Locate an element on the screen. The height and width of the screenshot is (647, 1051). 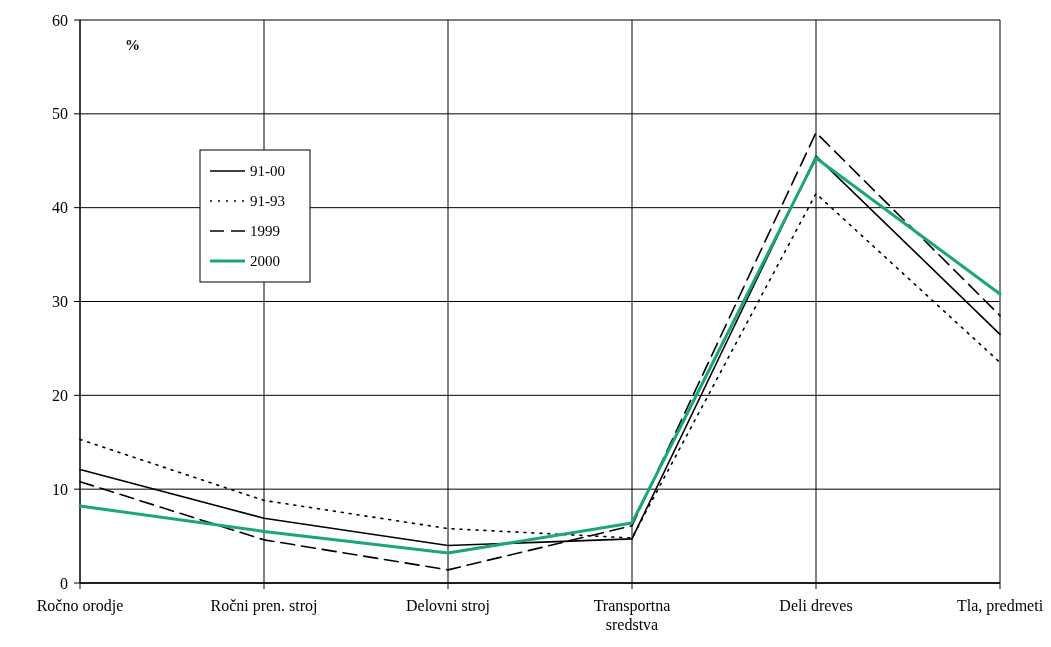
y-tick-label: 30 is located at coordinates (60, 302).